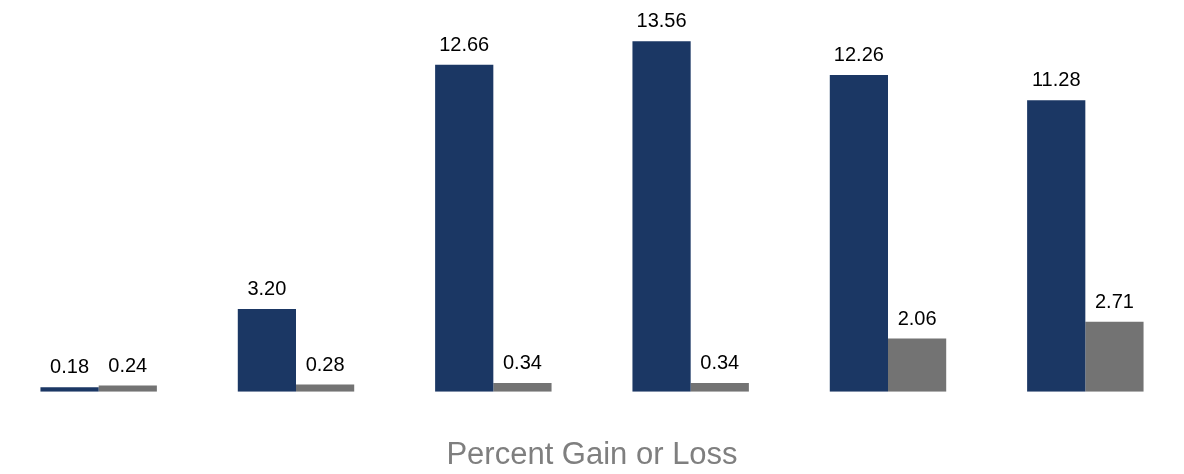 This screenshot has width=1184, height=474. What do you see at coordinates (1114, 300) in the screenshot?
I see `data-label: 2.71` at bounding box center [1114, 300].